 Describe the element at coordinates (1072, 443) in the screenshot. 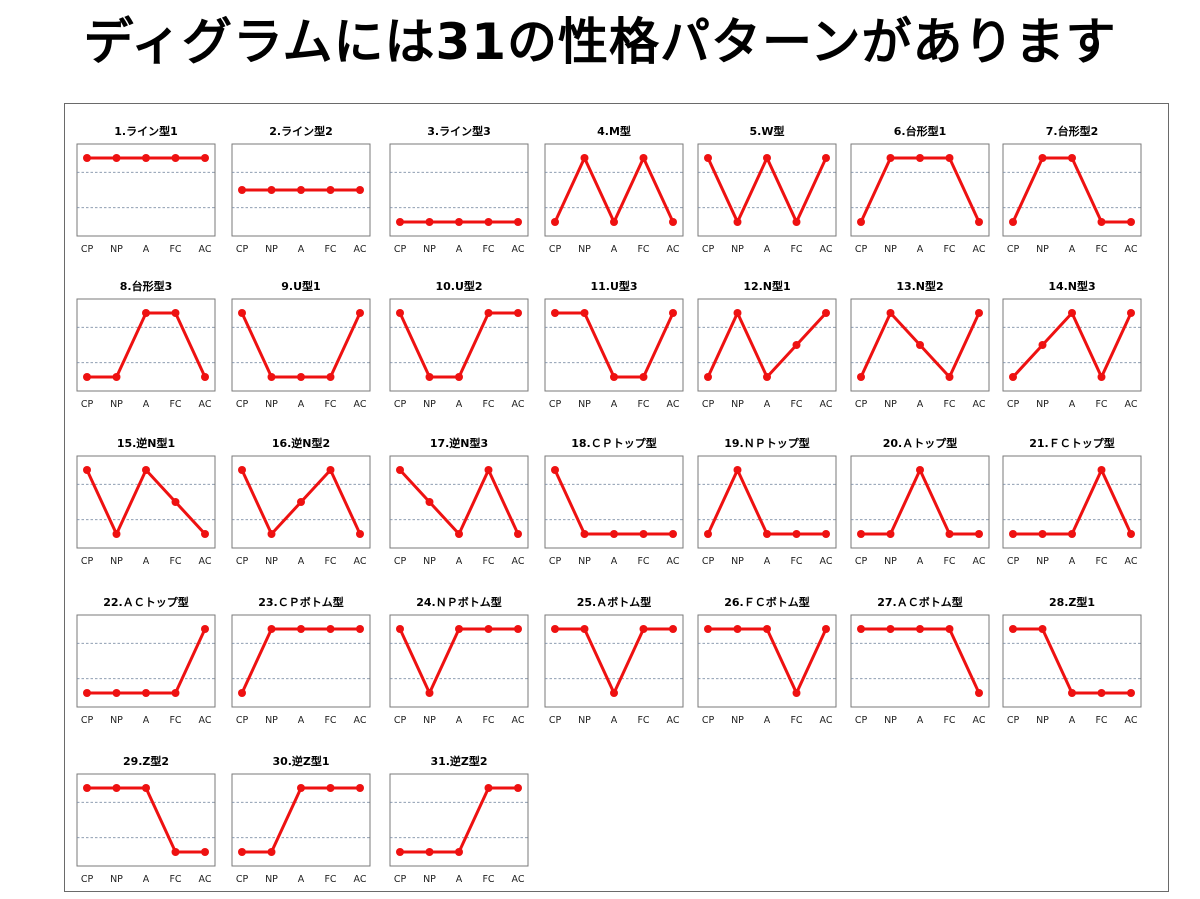

I see `chart-title: 21.ＦＣトップ型` at that location.